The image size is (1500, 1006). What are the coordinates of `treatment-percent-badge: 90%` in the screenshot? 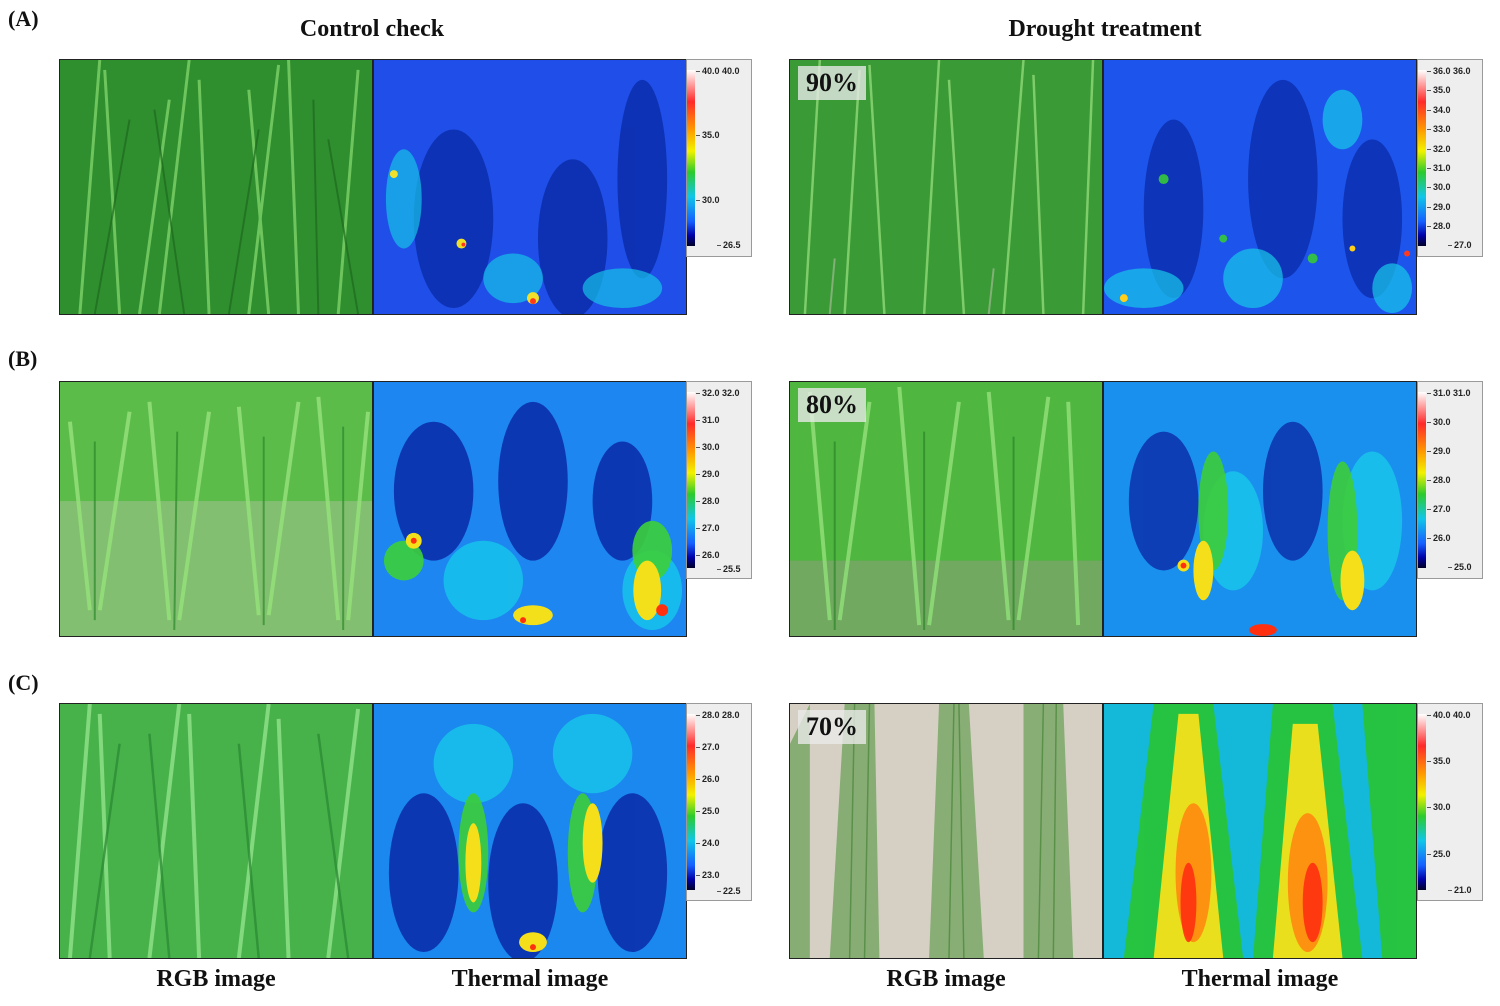 It's located at (832, 83).